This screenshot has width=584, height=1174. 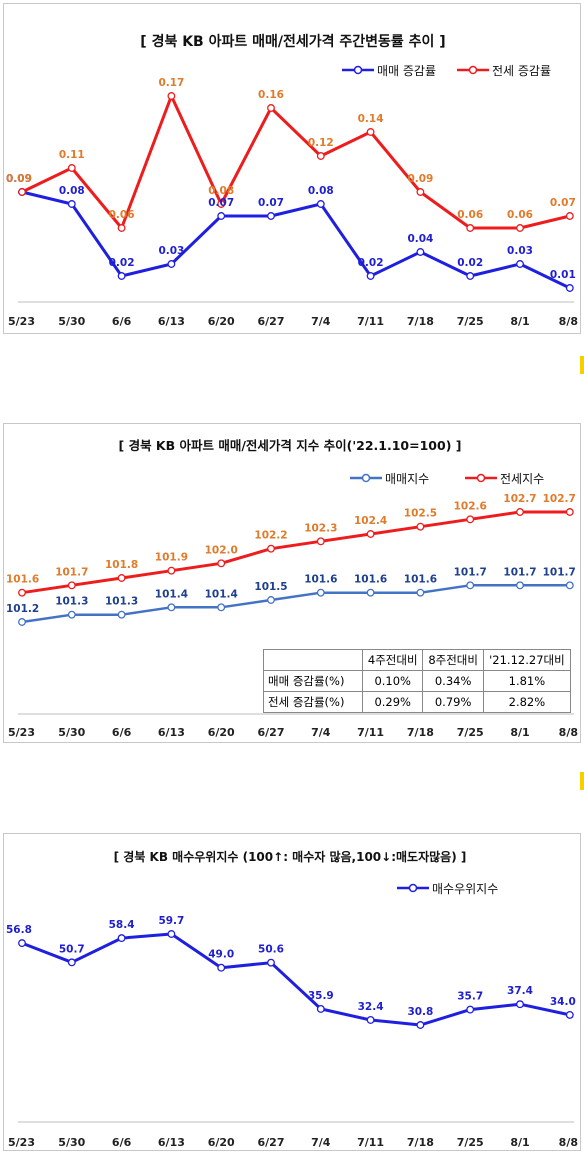 I want to click on legend: 매수우위지수, so click(x=447, y=889).